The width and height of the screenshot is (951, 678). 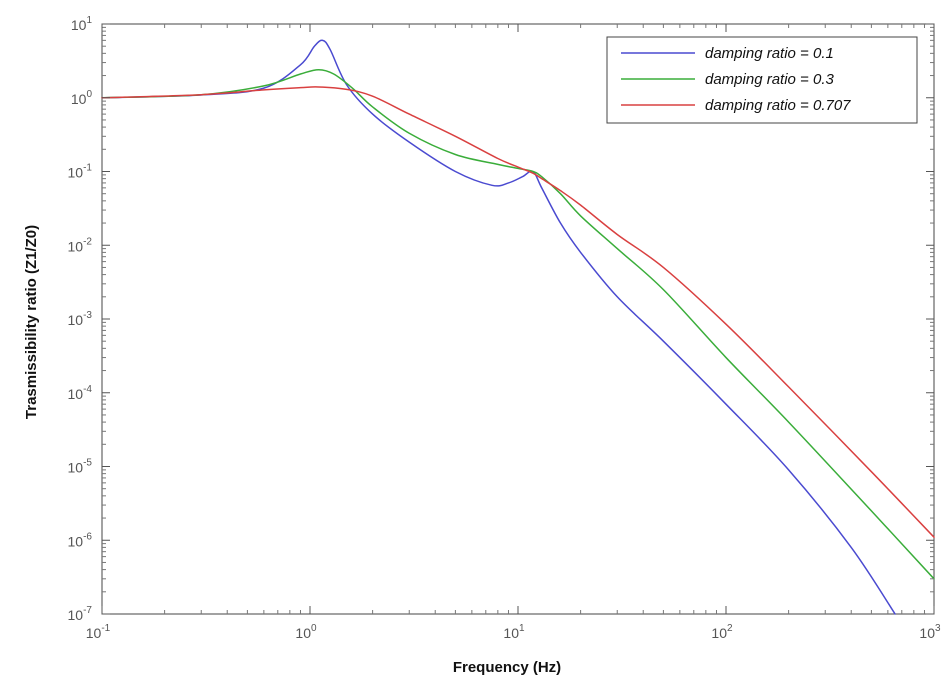 I want to click on y-tick-label: 10⁻⁴, so click(x=80, y=393).